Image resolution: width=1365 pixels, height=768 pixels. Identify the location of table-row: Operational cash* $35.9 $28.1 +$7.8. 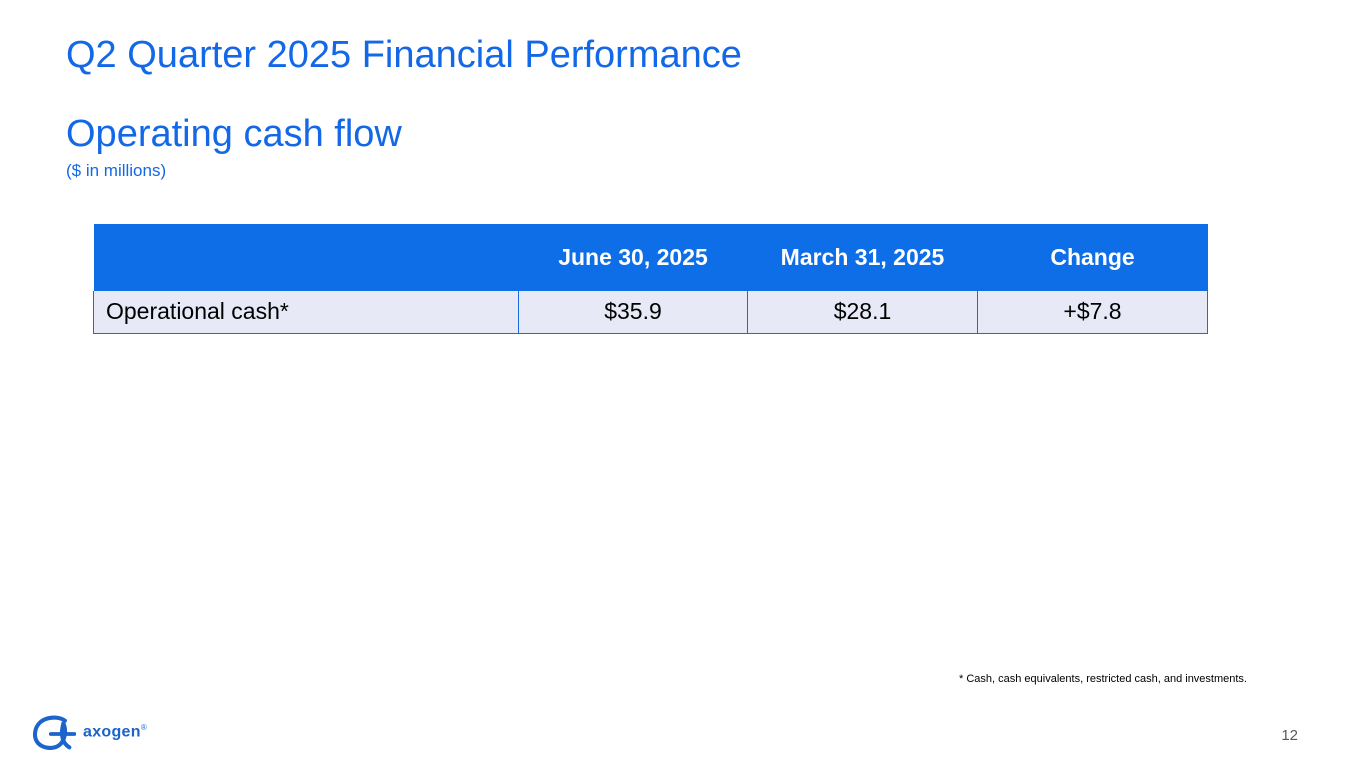
(650, 312).